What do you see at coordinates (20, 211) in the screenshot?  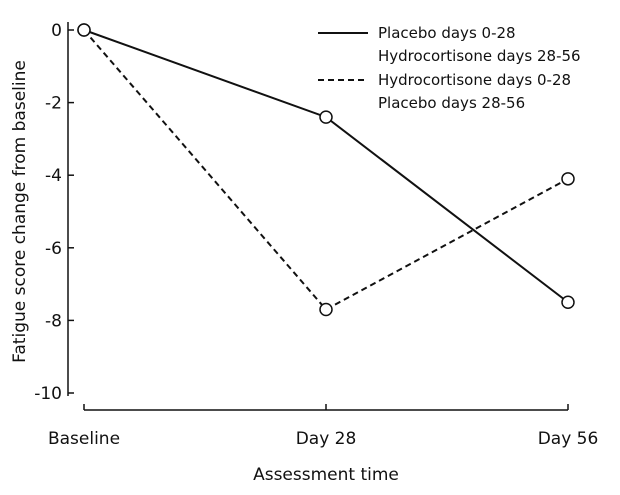 I see `y-axis-title: Fatigue score change from baseline` at bounding box center [20, 211].